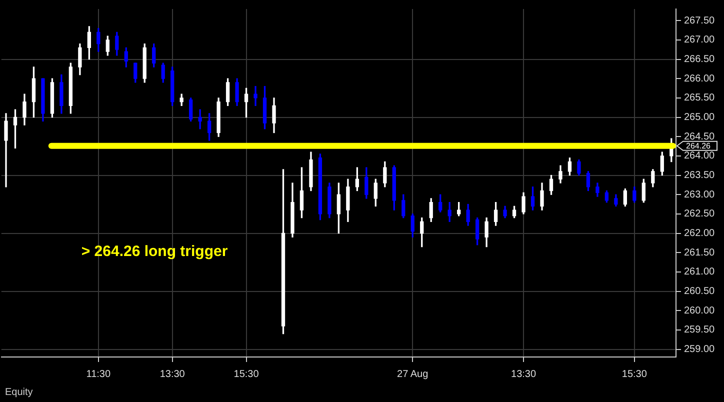 This screenshot has height=402, width=724. What do you see at coordinates (700, 136) in the screenshot?
I see `y-tick-label: 264.50` at bounding box center [700, 136].